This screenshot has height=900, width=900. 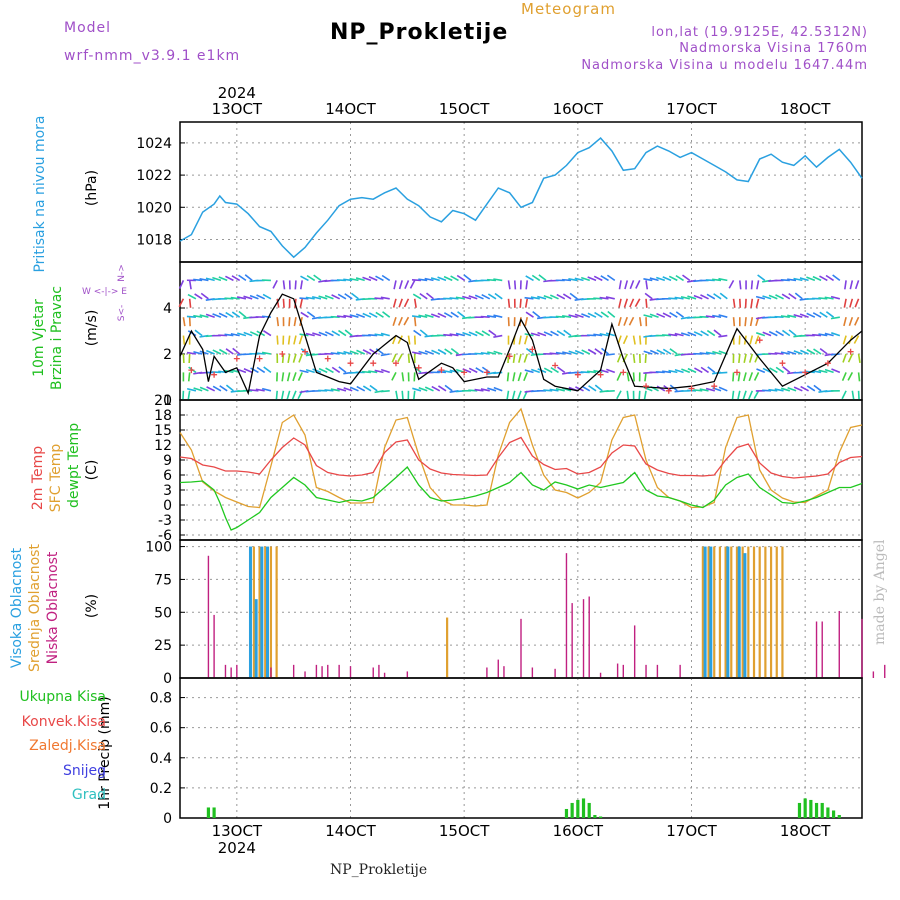 I want to click on y-tick-label: 0.8, so click(x=161, y=699).